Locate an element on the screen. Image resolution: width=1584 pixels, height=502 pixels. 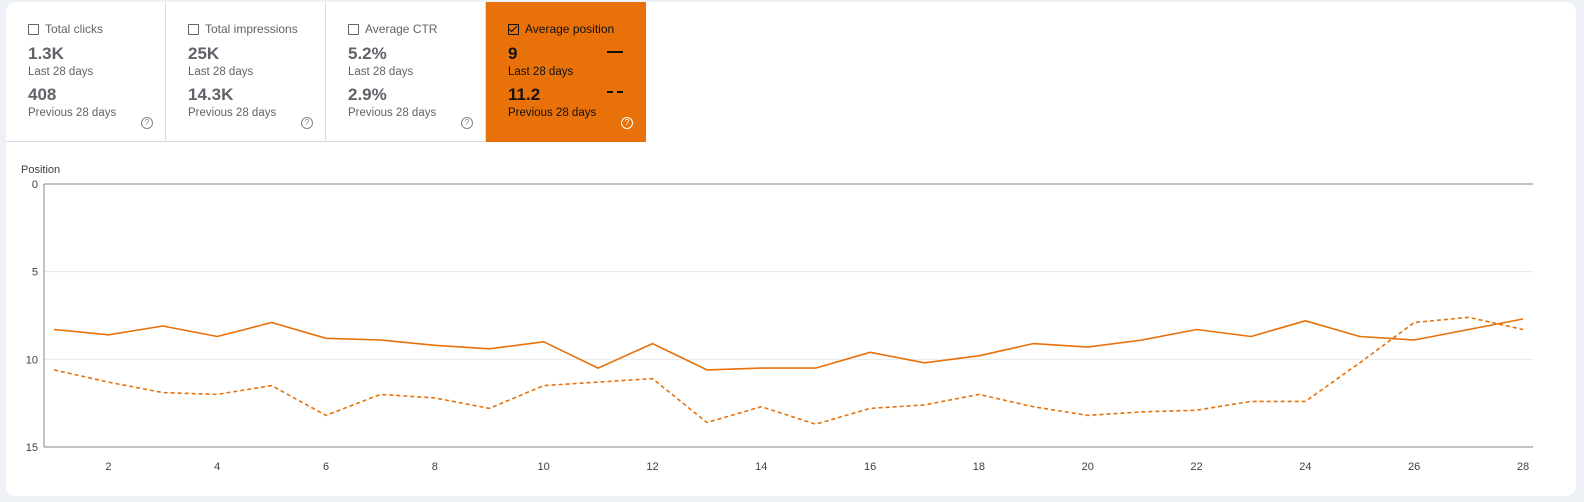
metric-label: Average position is located at coordinates (570, 29).